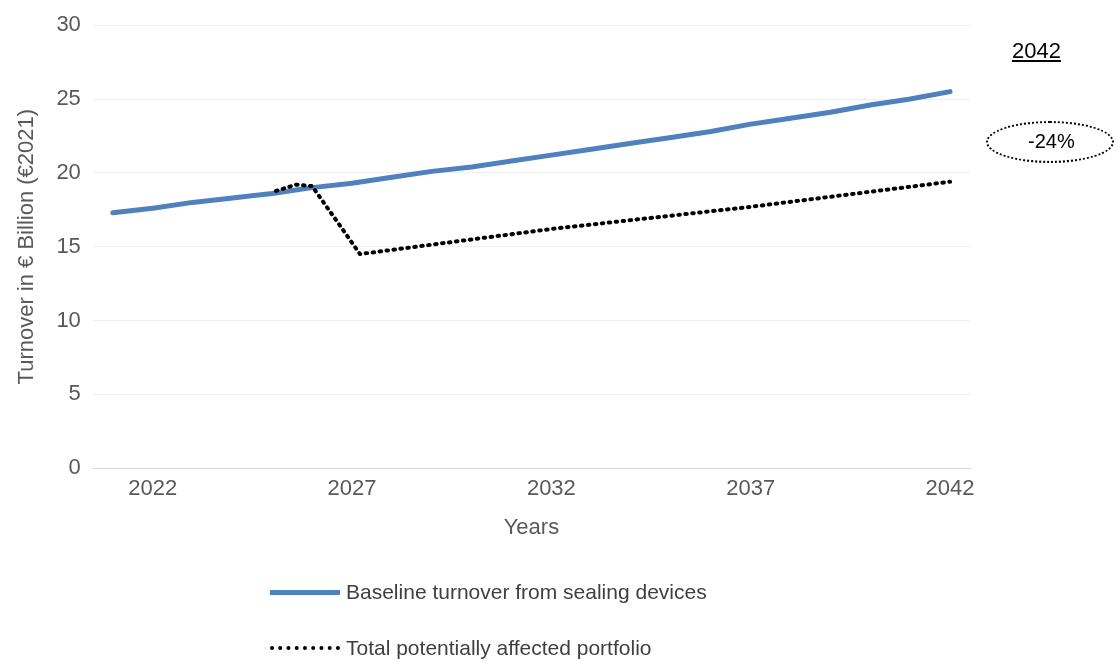  Describe the element at coordinates (352, 488) in the screenshot. I see `x-tick-label: 2027` at that location.